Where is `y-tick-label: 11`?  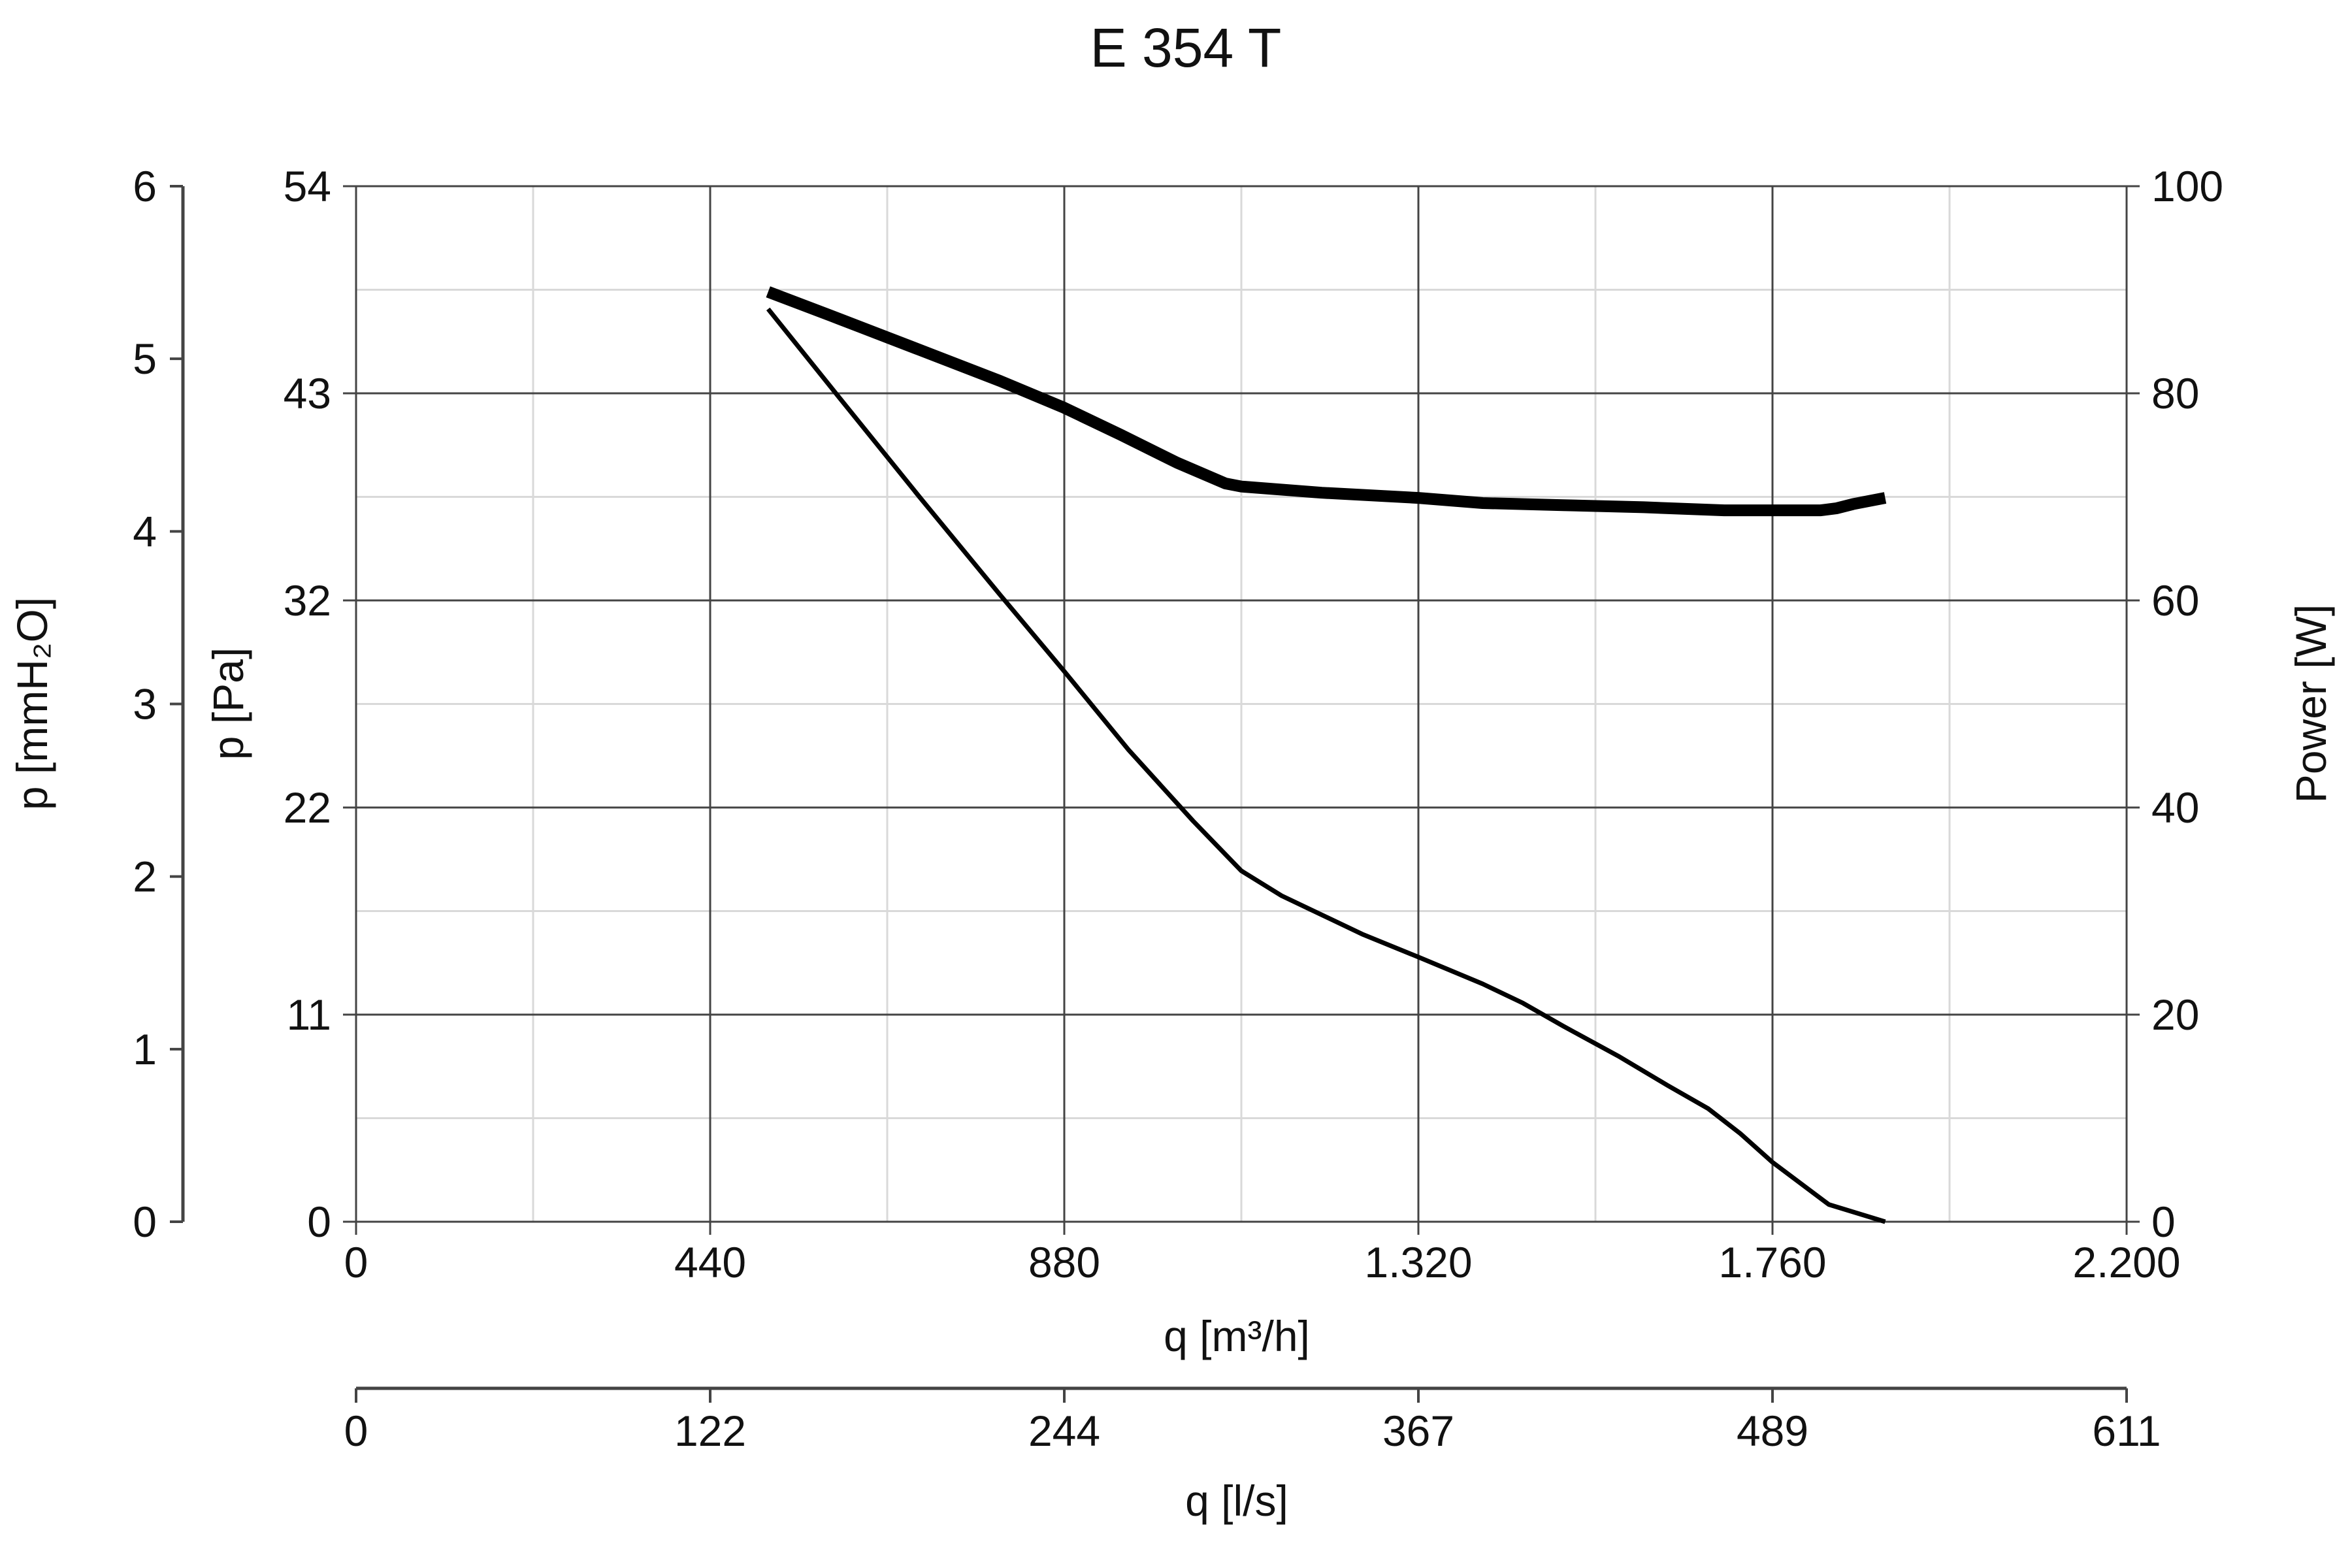
y-tick-label: 11 is located at coordinates (308, 1014).